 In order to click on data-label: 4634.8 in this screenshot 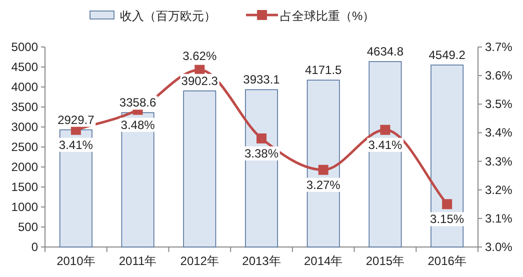, I will do `click(385, 51)`.